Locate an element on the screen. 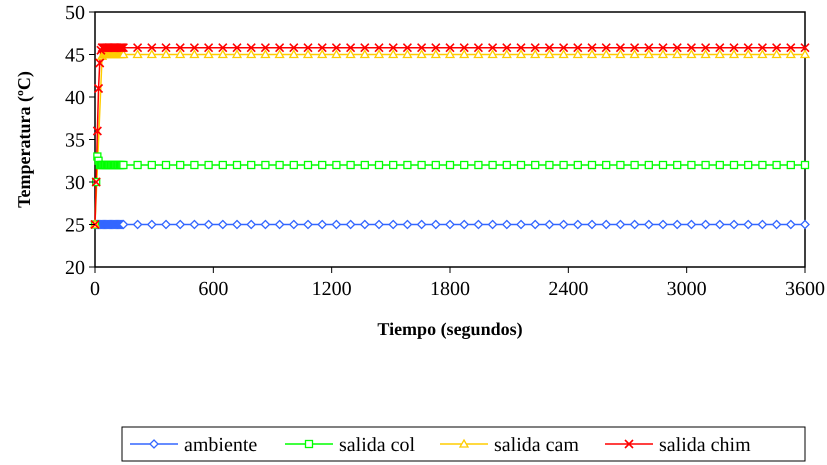 This screenshot has height=465, width=827. x-tick-label: 1800 is located at coordinates (450, 289).